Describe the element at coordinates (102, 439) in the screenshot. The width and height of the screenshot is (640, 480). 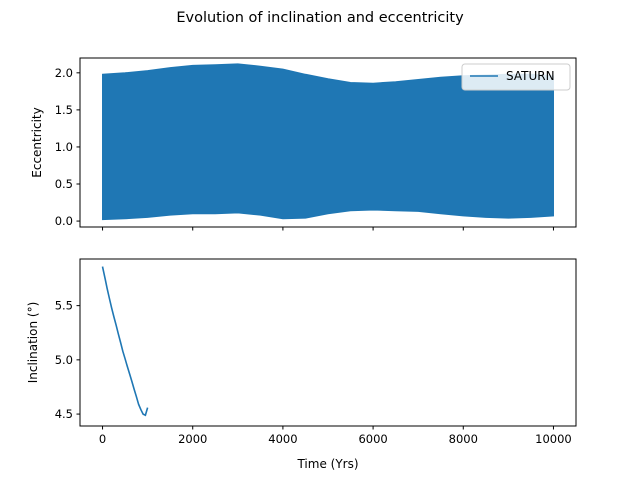
I see `xtick-label: 0` at that location.